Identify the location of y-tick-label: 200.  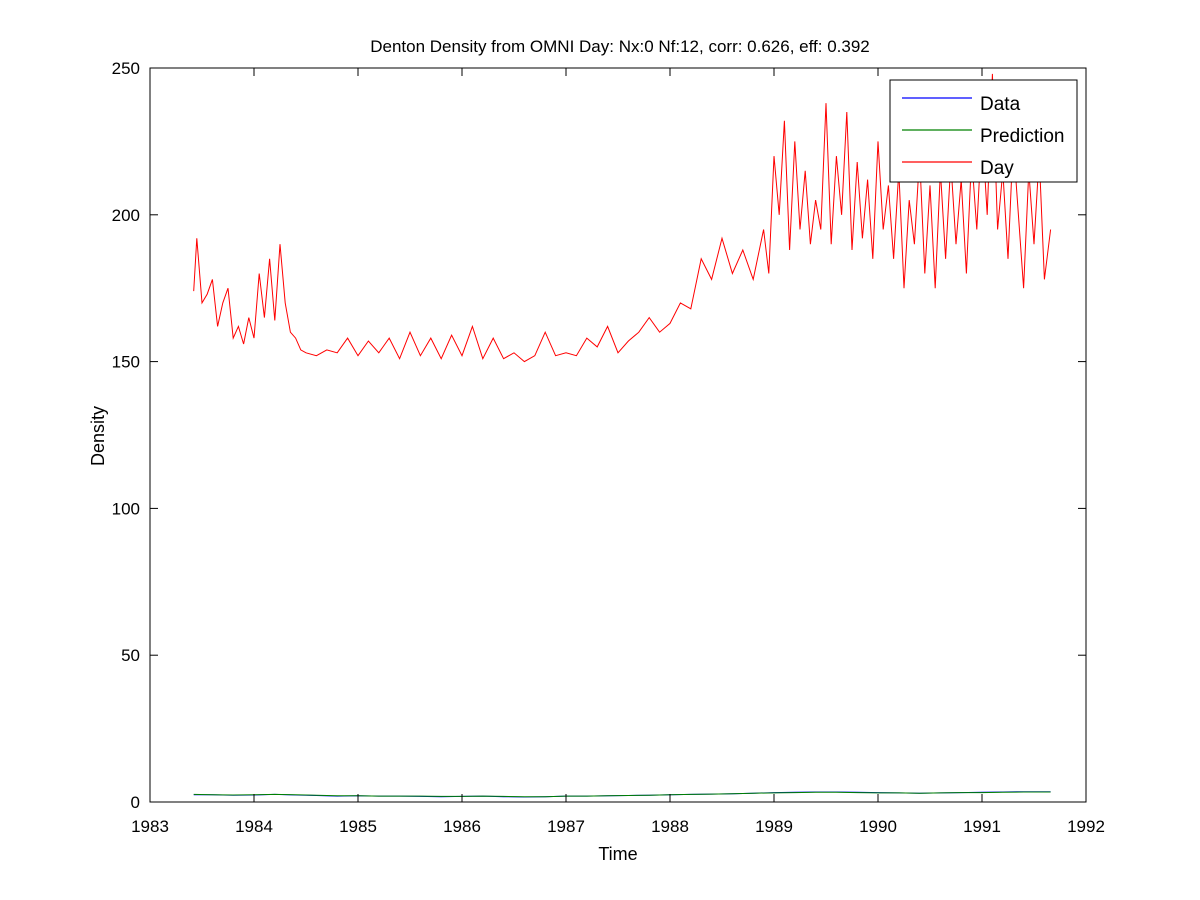
(126, 215).